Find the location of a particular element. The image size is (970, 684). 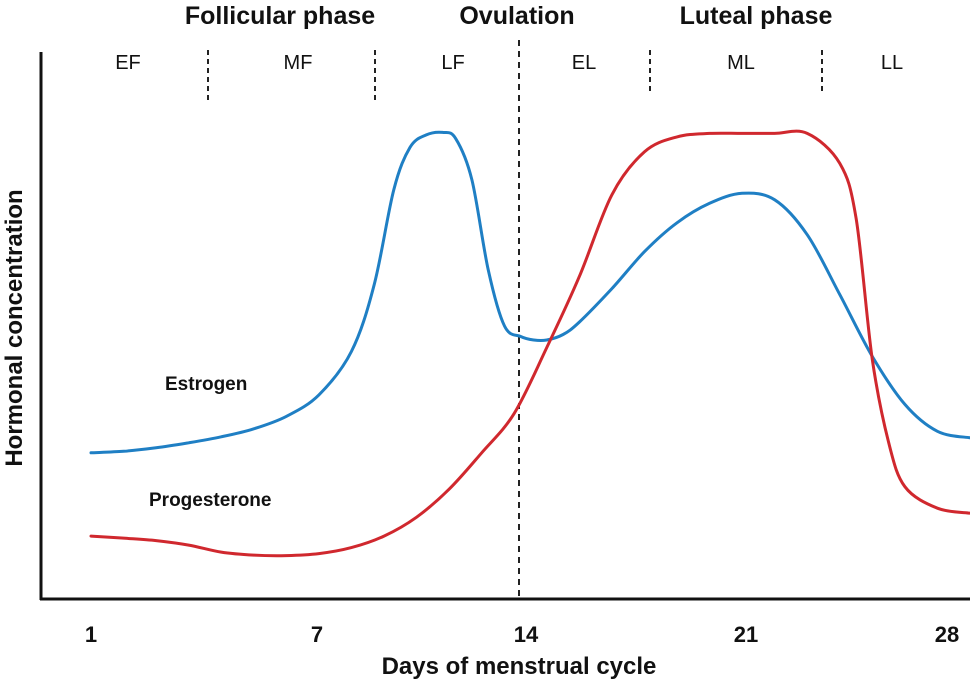

subphase-label-ll: LL is located at coordinates (892, 63).